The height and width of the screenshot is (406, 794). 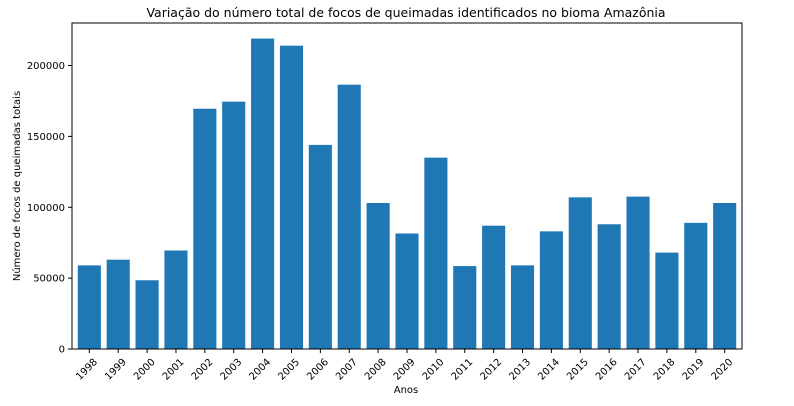 What do you see at coordinates (87, 370) in the screenshot?
I see `x-tick-label: 1998` at bounding box center [87, 370].